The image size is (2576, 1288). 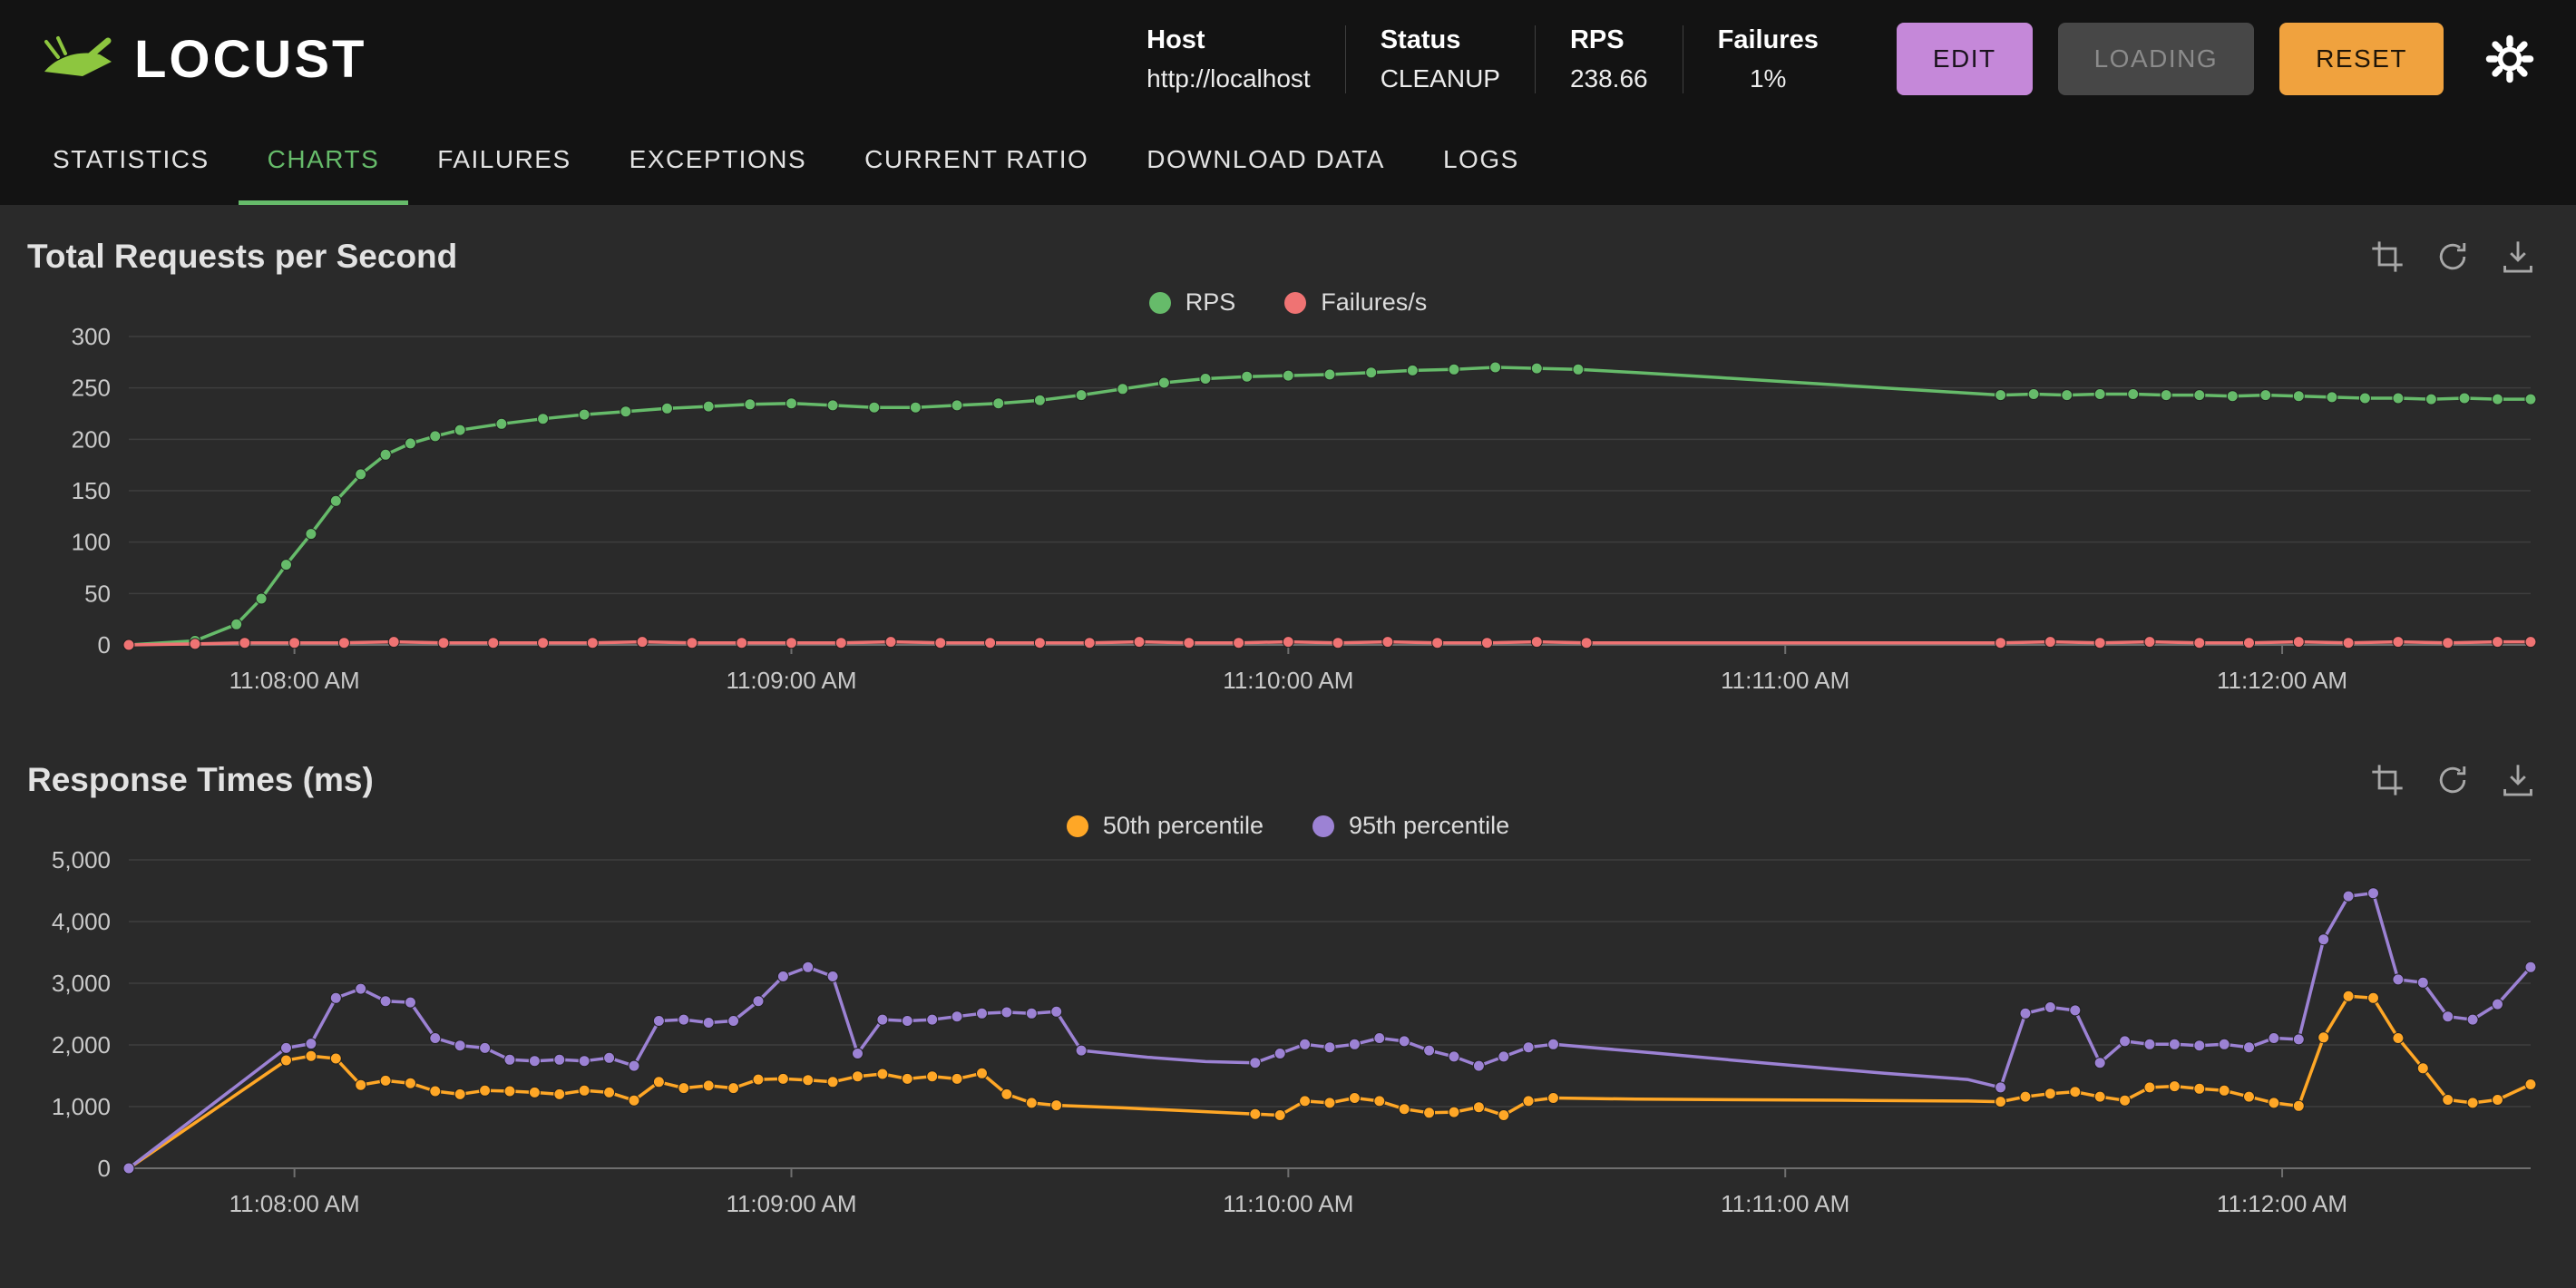 What do you see at coordinates (1597, 39) in the screenshot?
I see `stat-rps-label: RPS` at bounding box center [1597, 39].